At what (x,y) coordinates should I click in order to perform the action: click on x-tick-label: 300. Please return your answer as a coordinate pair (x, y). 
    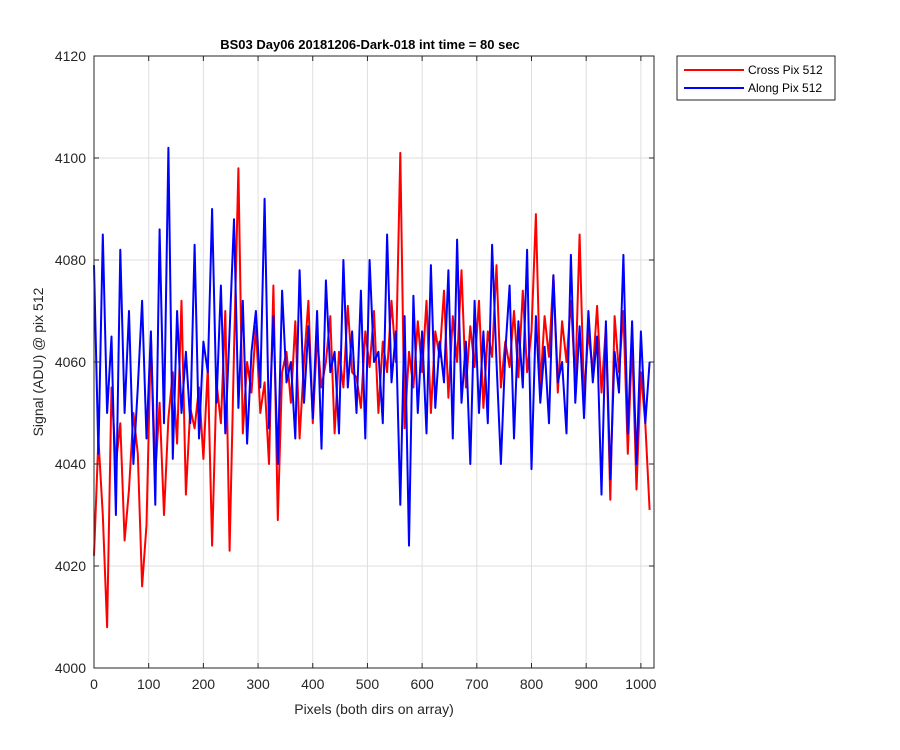
    Looking at the image, I should click on (258, 684).